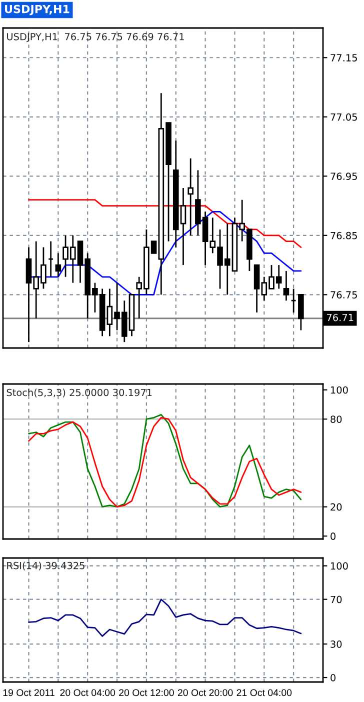 This screenshot has width=364, height=702. Describe the element at coordinates (343, 294) in the screenshot. I see `y-tick-label: 76.75` at that location.